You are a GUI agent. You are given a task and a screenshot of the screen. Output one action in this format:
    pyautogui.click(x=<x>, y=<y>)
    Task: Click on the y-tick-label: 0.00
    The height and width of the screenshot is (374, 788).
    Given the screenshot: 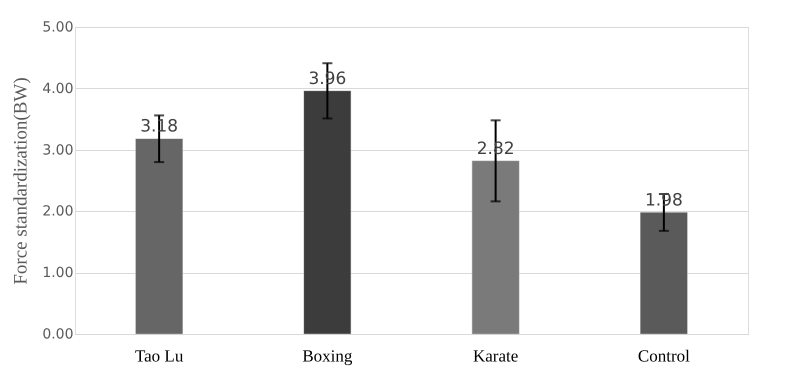 What is the action you would take?
    pyautogui.click(x=58, y=334)
    